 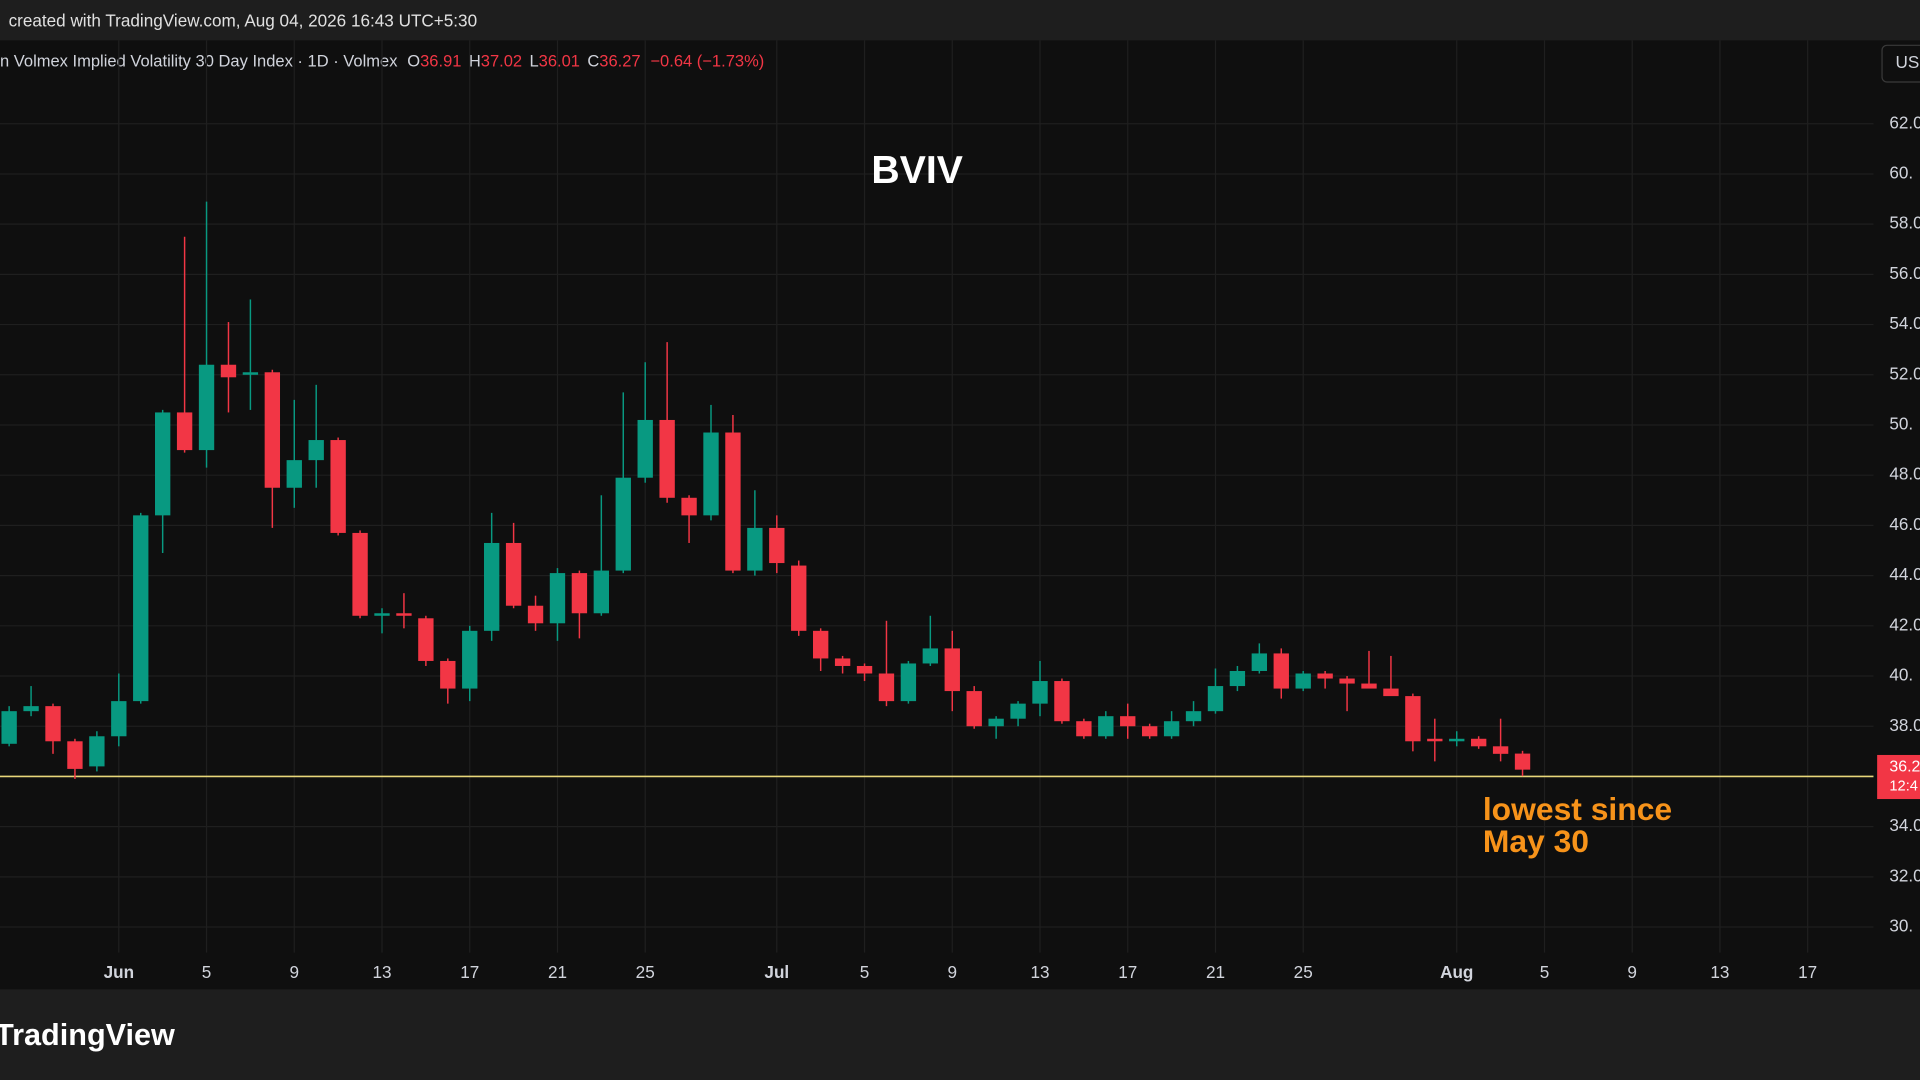 What do you see at coordinates (1904, 273) in the screenshot?
I see `y-tick-label: 56.0` at bounding box center [1904, 273].